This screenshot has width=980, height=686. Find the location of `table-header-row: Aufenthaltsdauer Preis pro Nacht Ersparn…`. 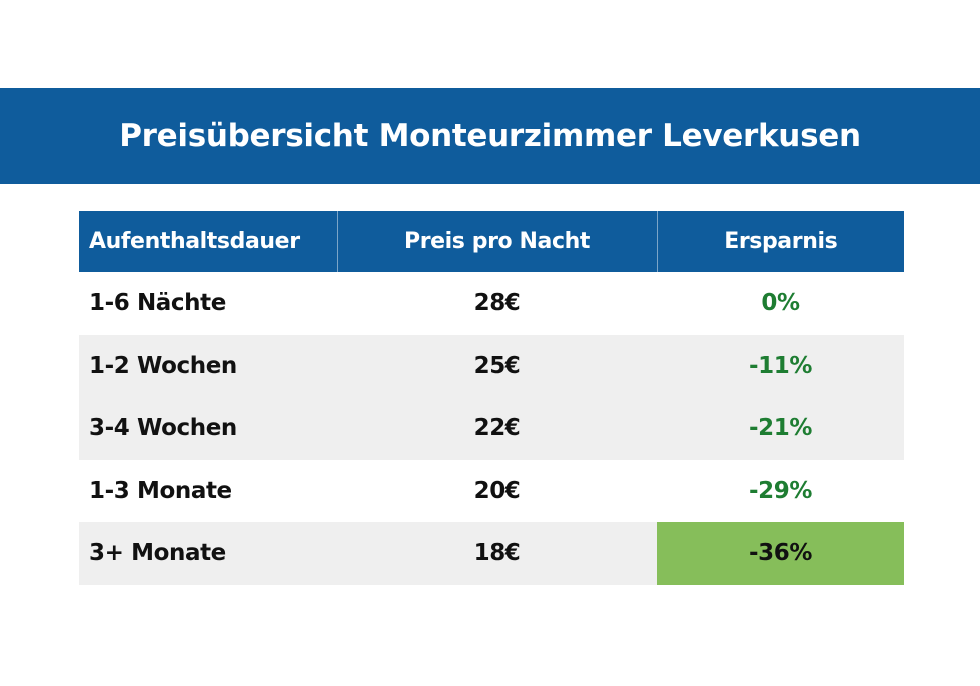

table-header-row: Aufenthaltsdauer Preis pro Nacht Ersparn… is located at coordinates (491, 241).